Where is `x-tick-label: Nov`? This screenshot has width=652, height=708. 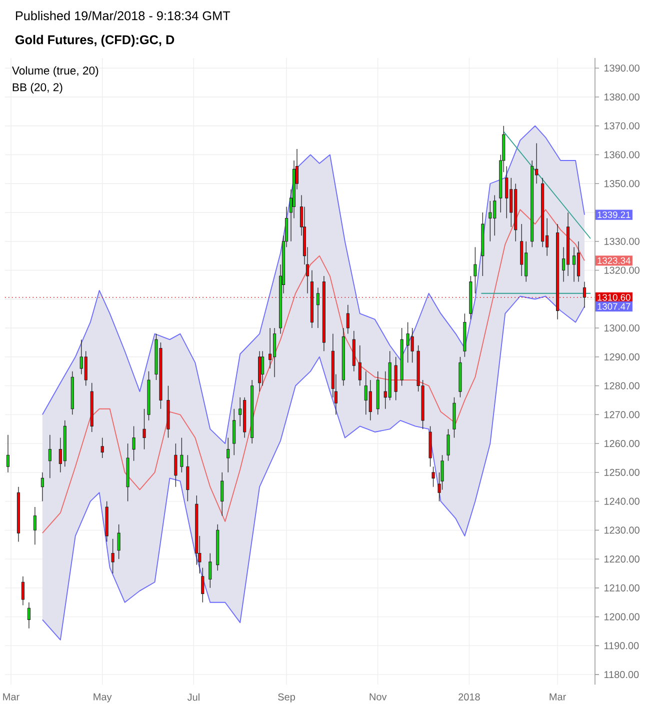
x-tick-label: Nov is located at coordinates (378, 696).